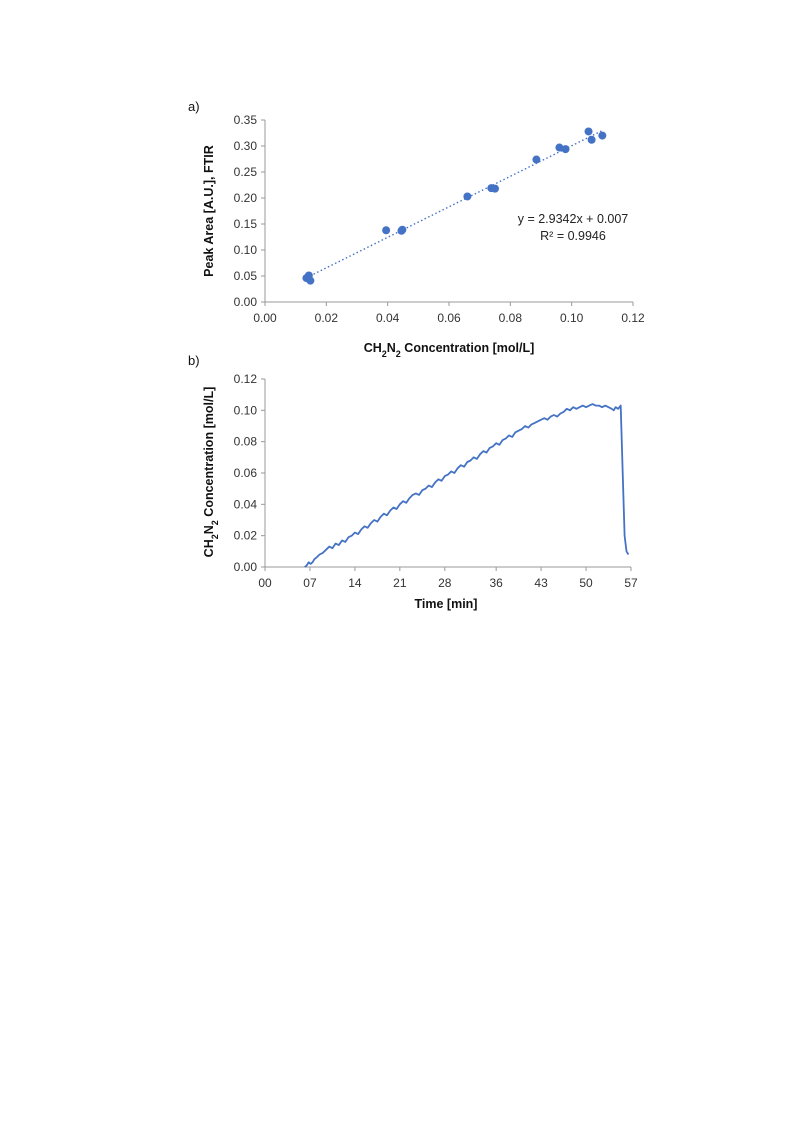 This screenshot has width=793, height=1126. Describe the element at coordinates (573, 236) in the screenshot. I see `trendline-r2: R² = 0.9946` at that location.